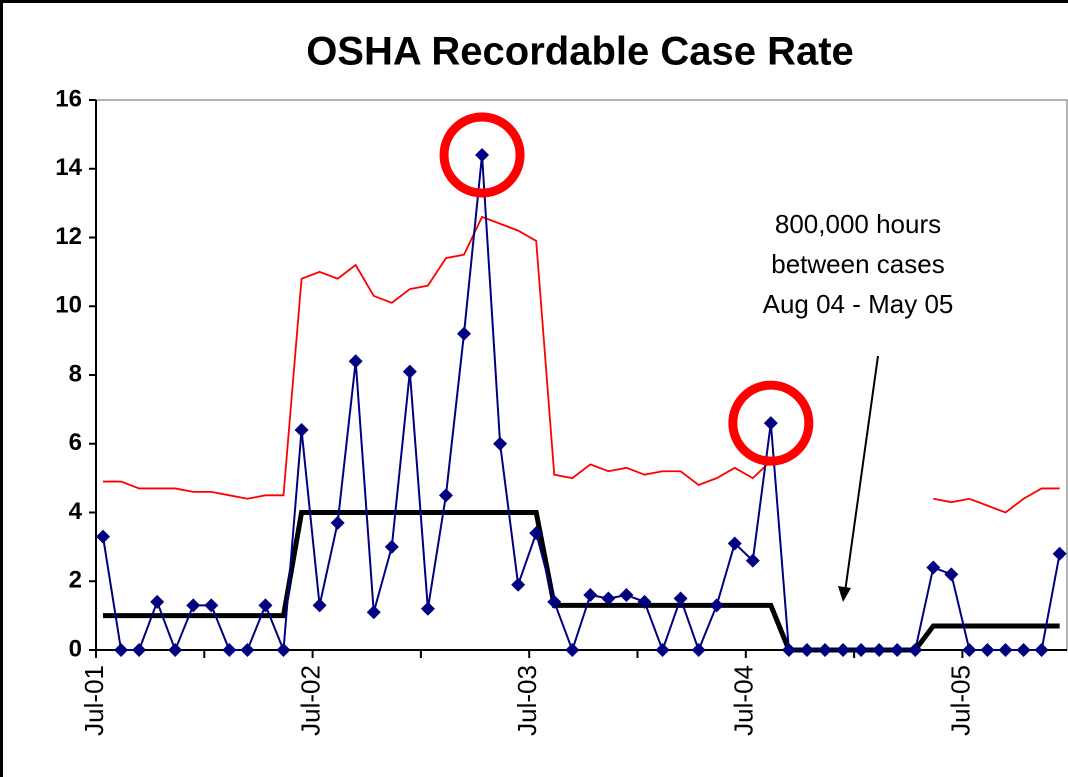 This screenshot has height=777, width=1068. Describe the element at coordinates (960, 700) in the screenshot. I see `x-tick-label: Jul-05` at that location.